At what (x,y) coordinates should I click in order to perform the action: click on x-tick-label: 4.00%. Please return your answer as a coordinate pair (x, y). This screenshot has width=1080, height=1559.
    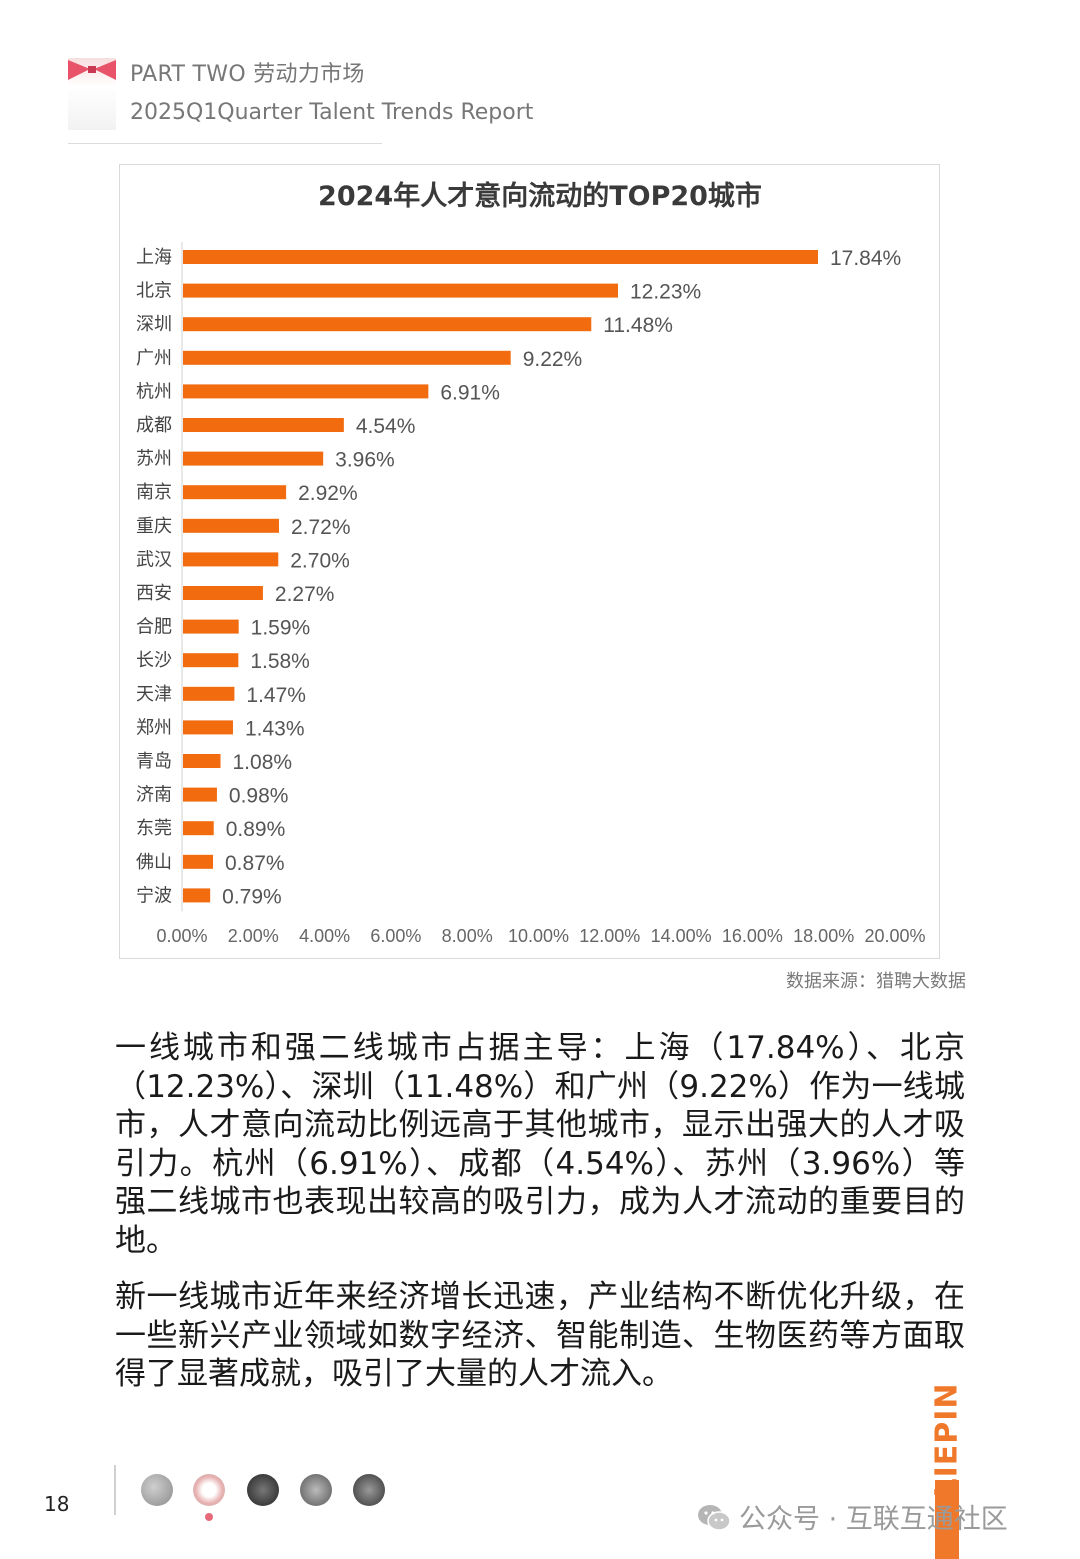
    Looking at the image, I should click on (324, 936).